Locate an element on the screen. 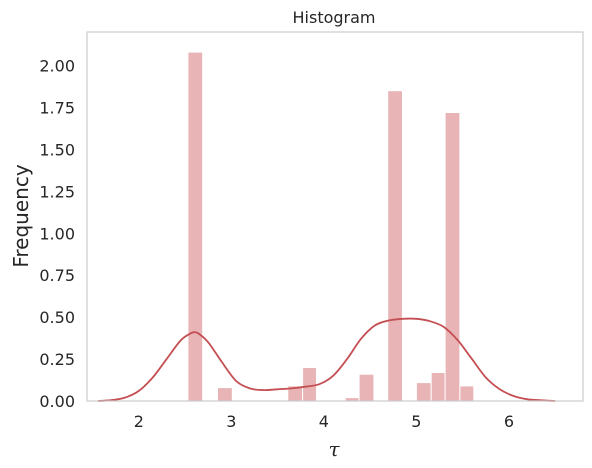  y-tick-label: 0.50 is located at coordinates (57, 317).